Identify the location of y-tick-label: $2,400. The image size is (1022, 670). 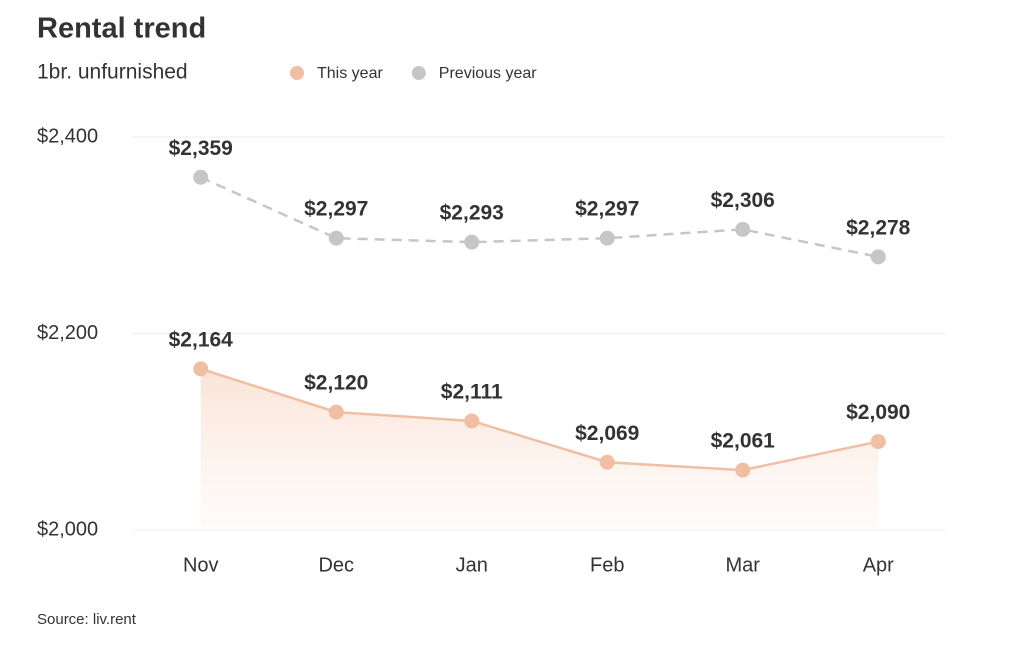
(67, 136).